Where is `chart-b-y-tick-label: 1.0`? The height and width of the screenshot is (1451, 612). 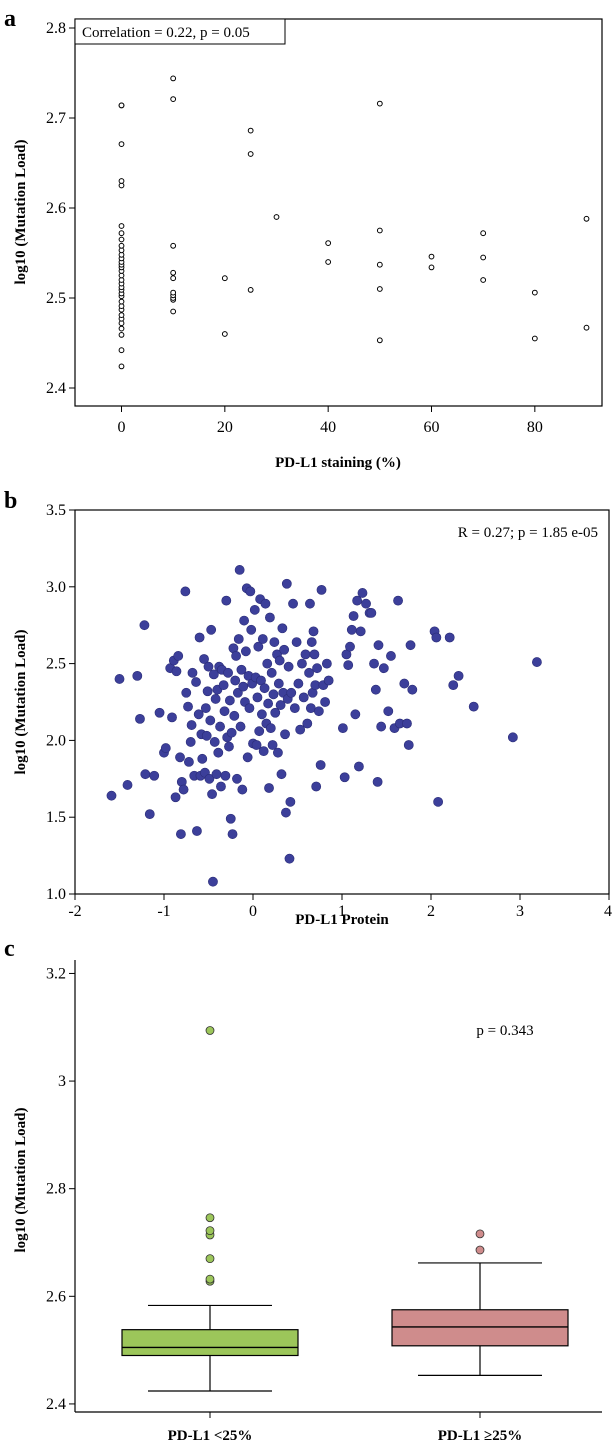
chart-b-y-tick-label: 1.0 is located at coordinates (56, 894).